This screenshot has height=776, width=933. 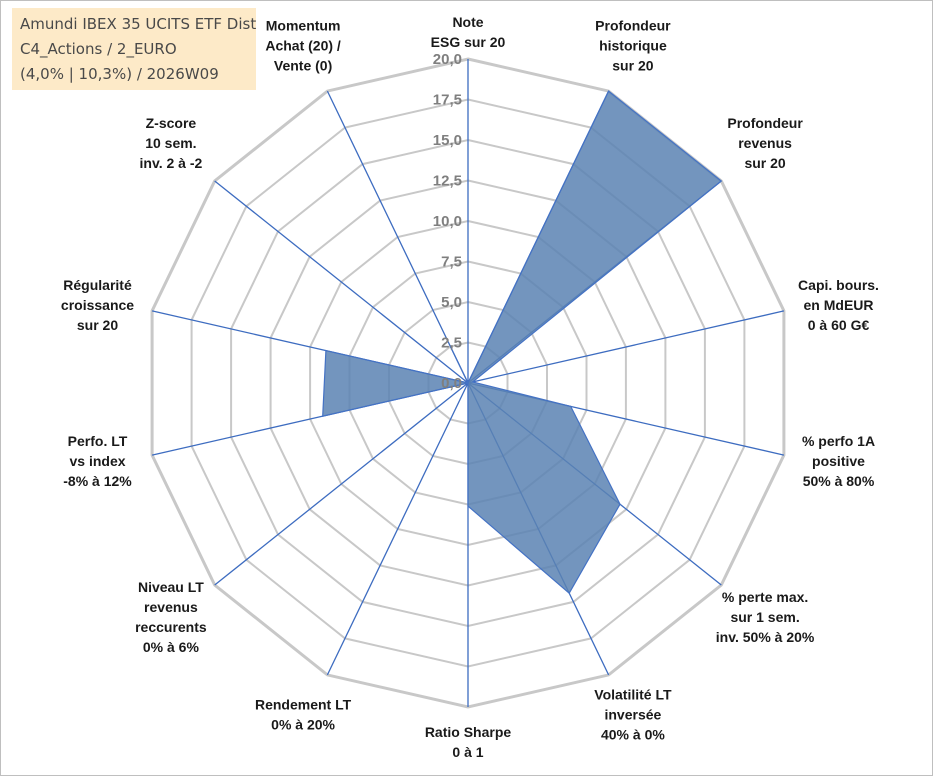 I want to click on tick-label-2: 5,0, so click(x=451, y=302).